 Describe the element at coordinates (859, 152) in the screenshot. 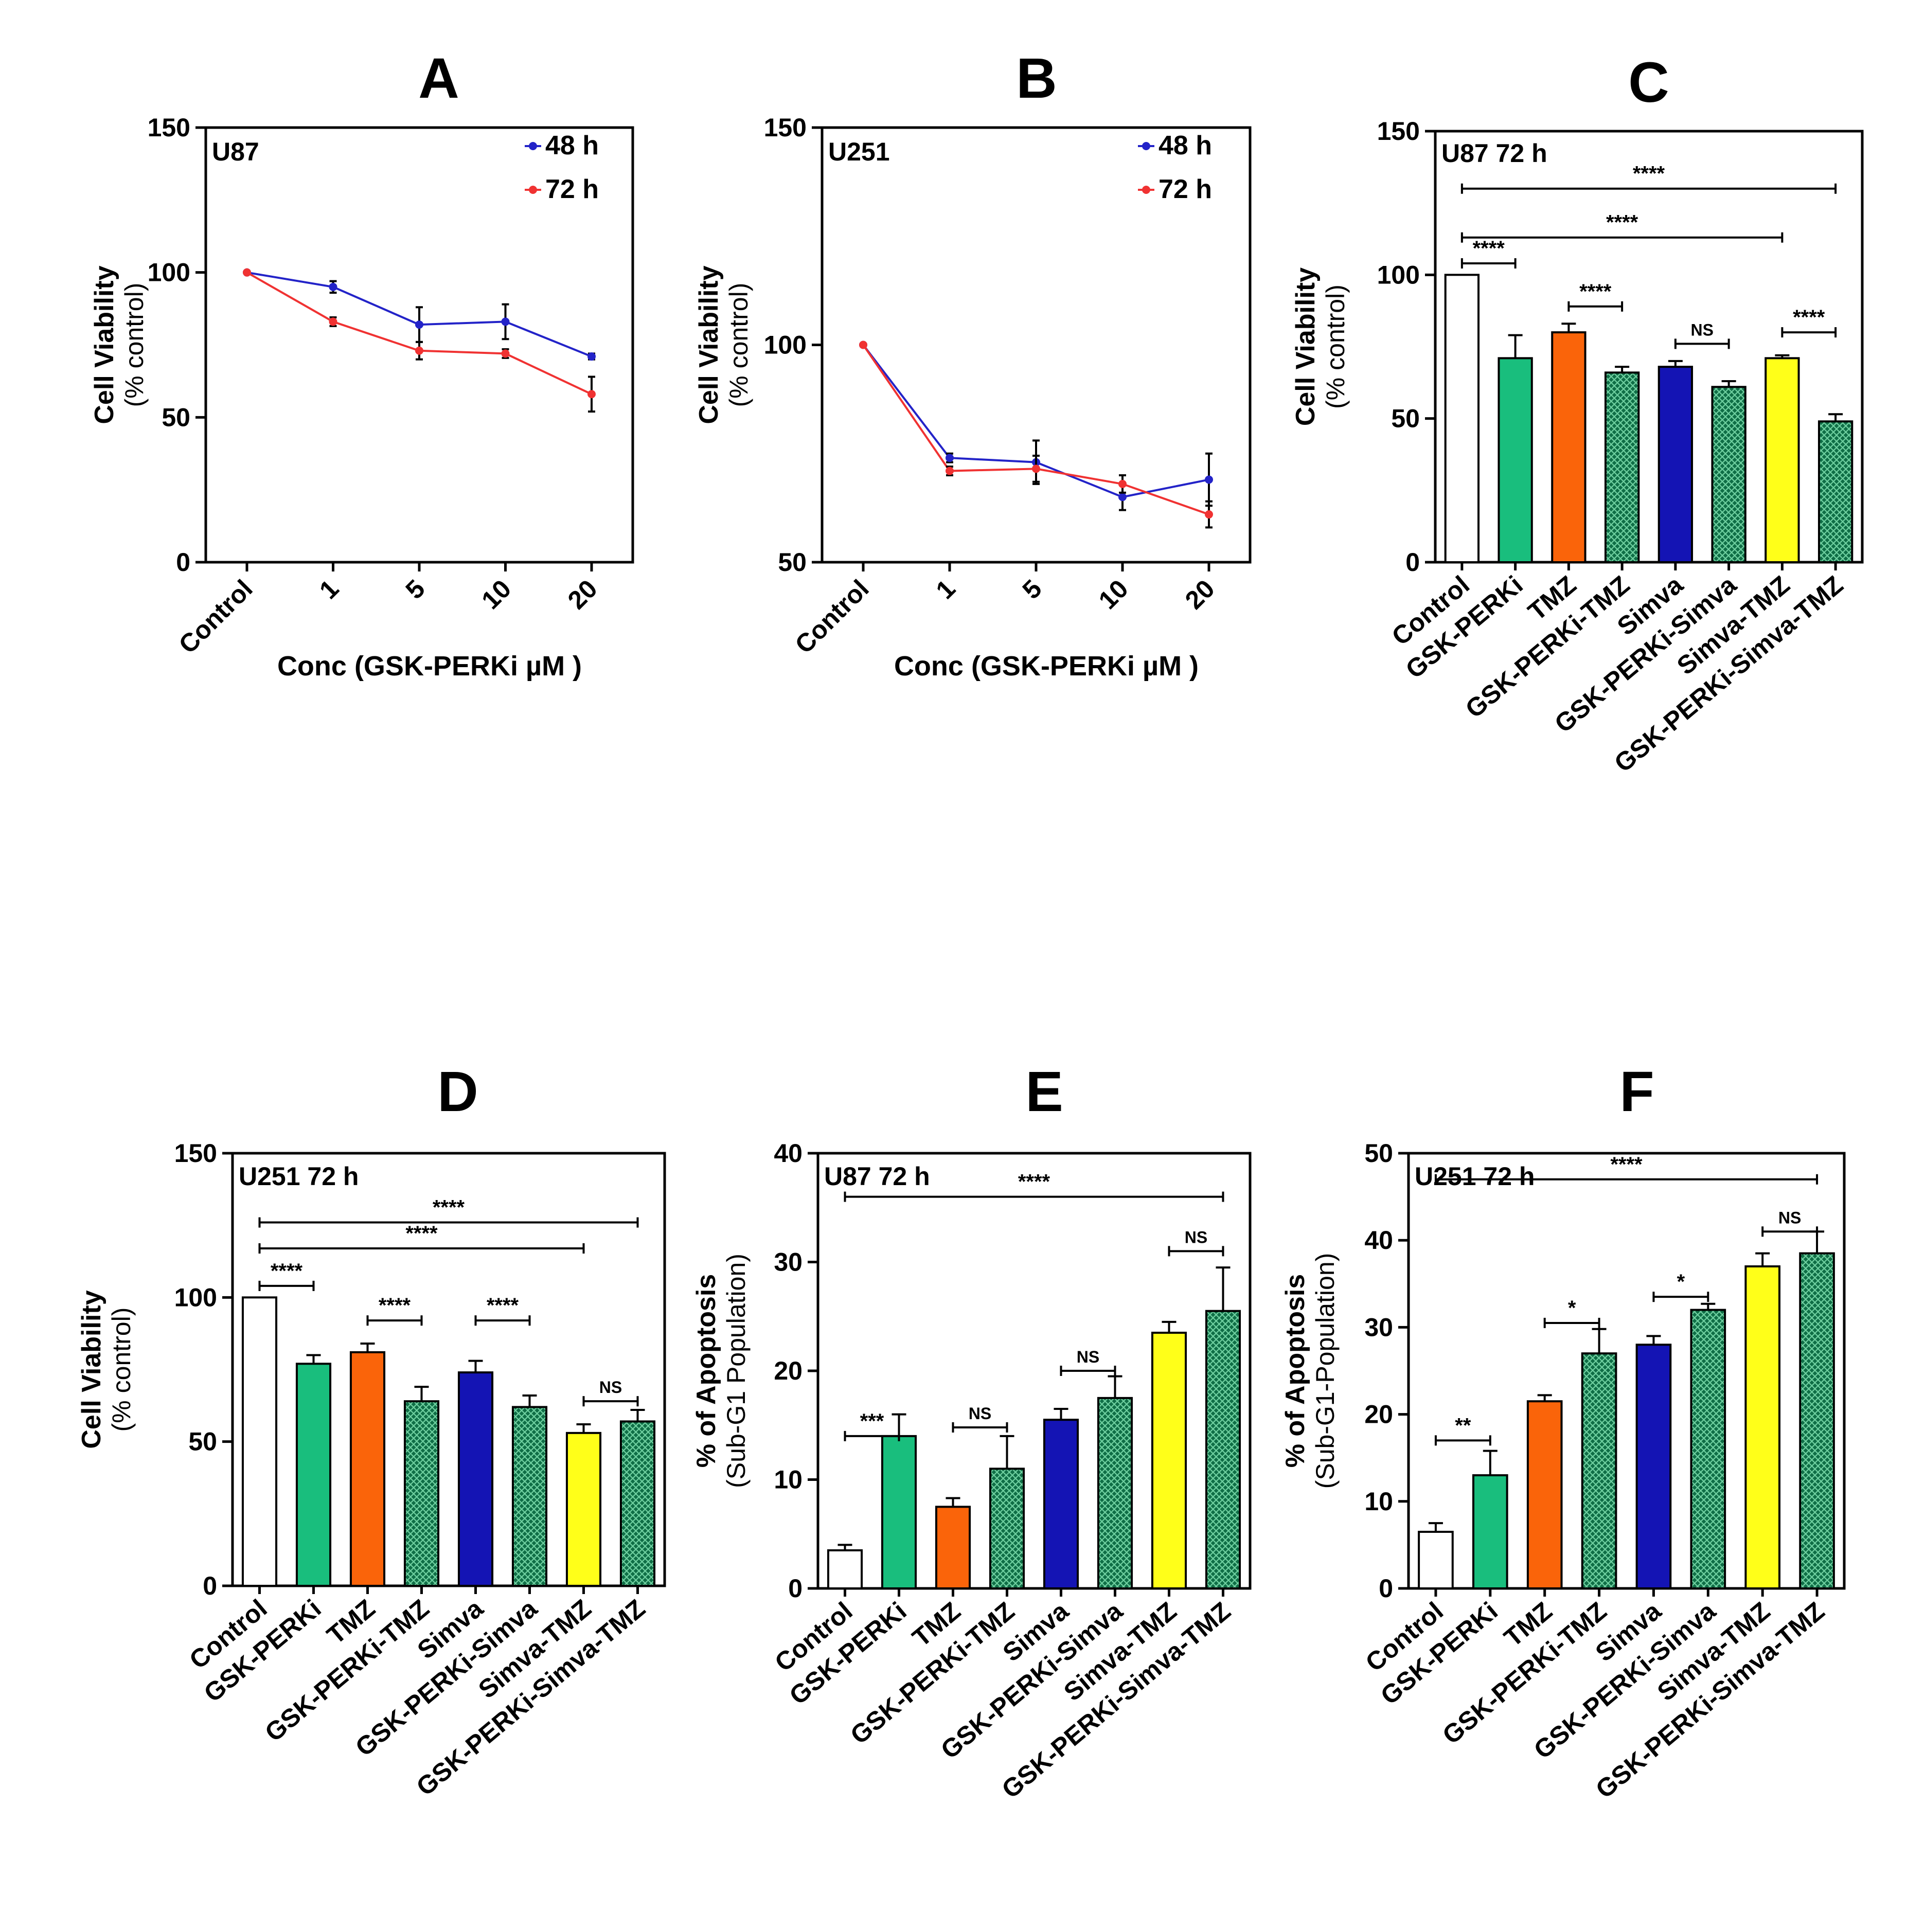

I see `inset-label: U251` at that location.